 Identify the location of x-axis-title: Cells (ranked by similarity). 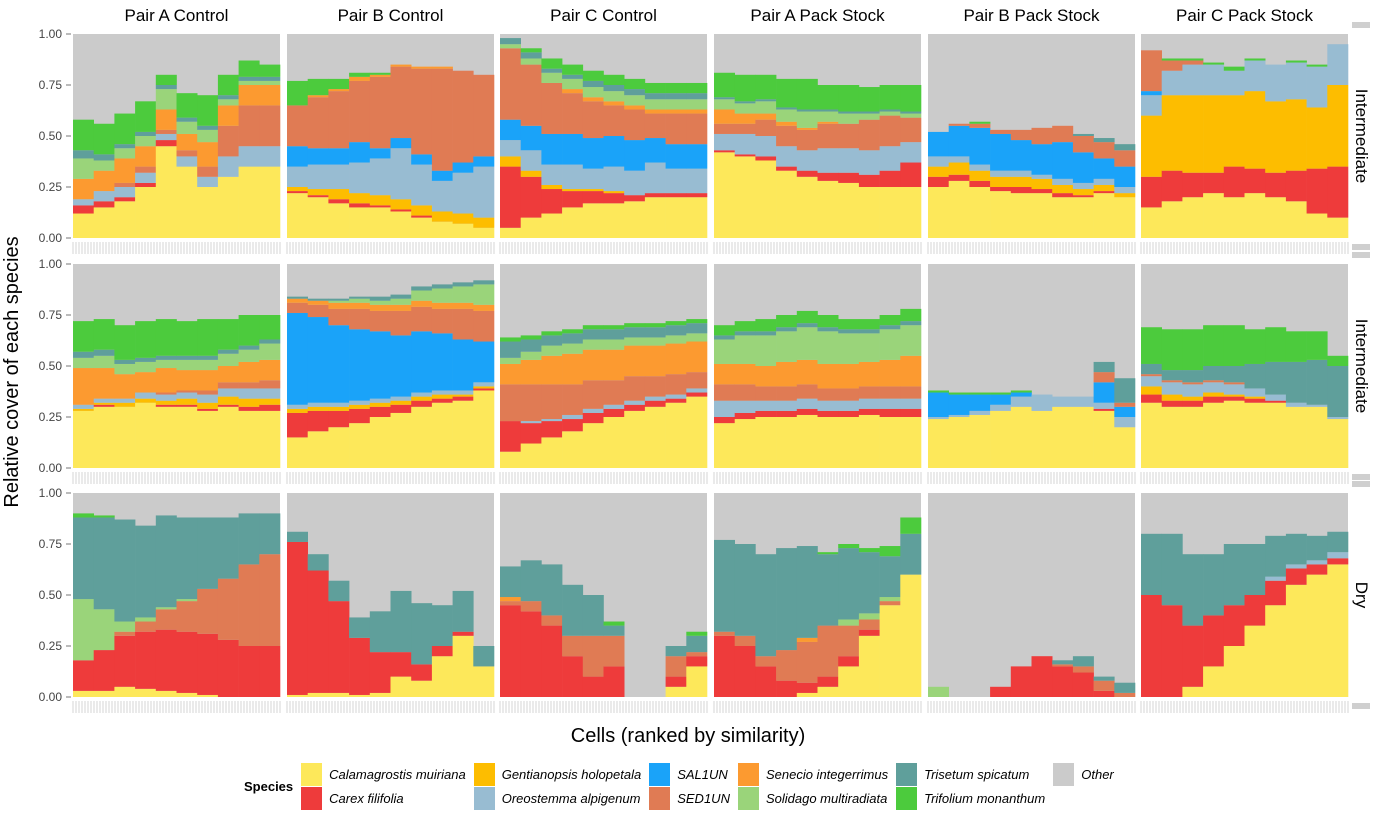
(688, 736).